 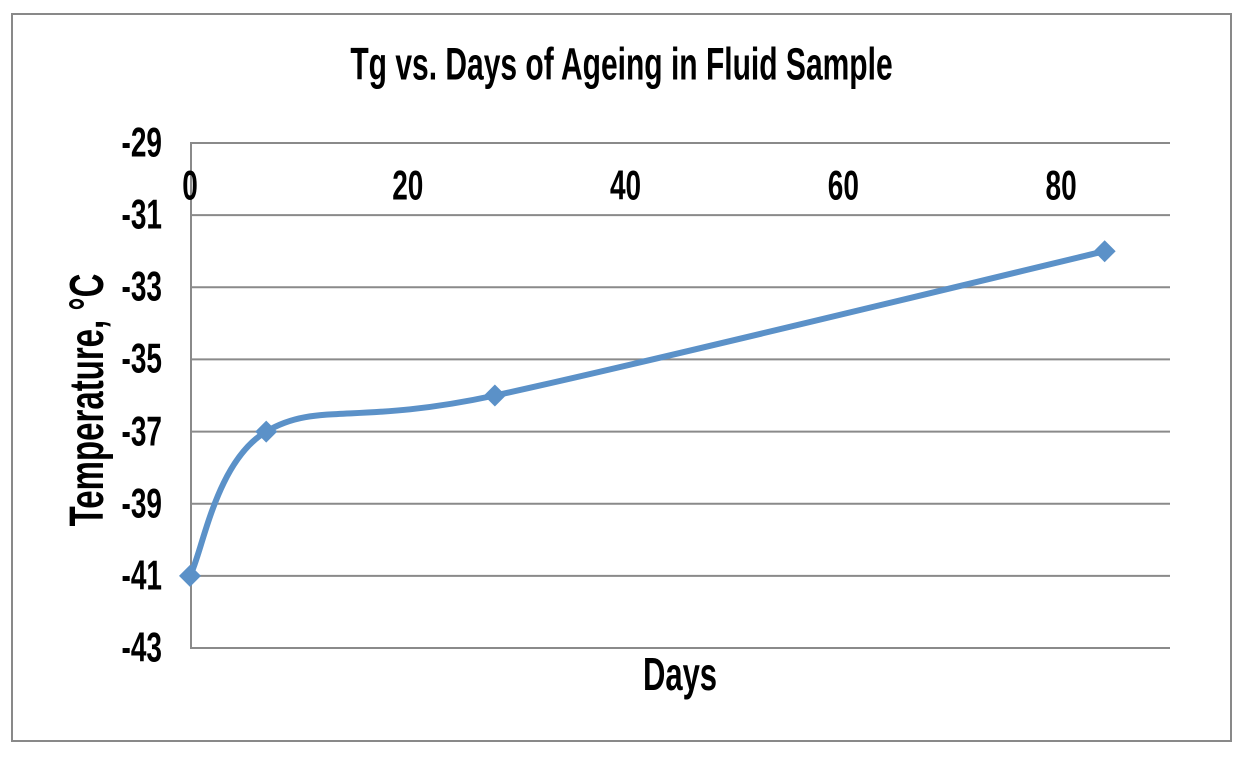 What do you see at coordinates (141, 431) in the screenshot?
I see `y-tick-label: -37` at bounding box center [141, 431].